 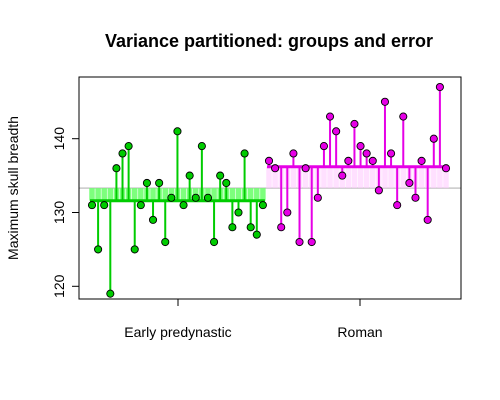 I want to click on chart-title: Variance partitioned: groups and error, so click(x=269, y=41).